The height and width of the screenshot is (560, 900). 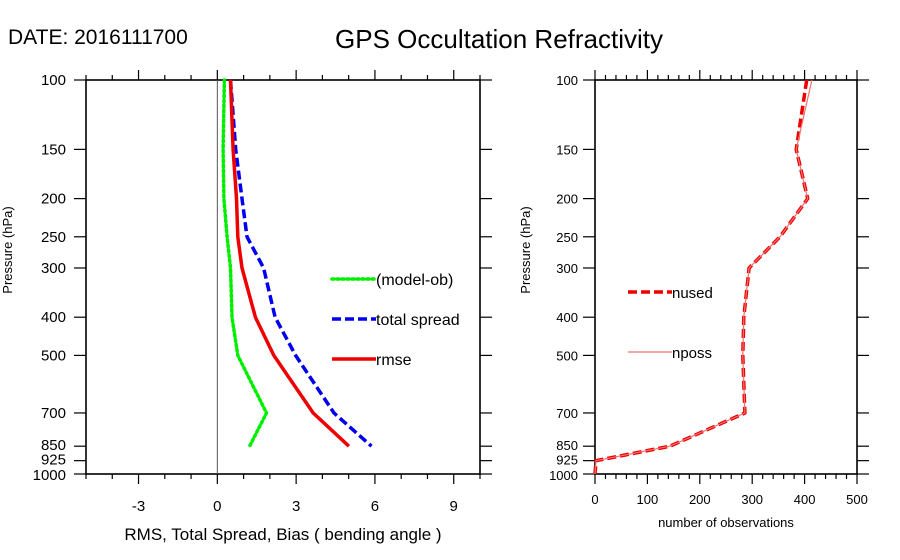 What do you see at coordinates (296, 506) in the screenshot?
I see `x-tick-label: 3` at bounding box center [296, 506].